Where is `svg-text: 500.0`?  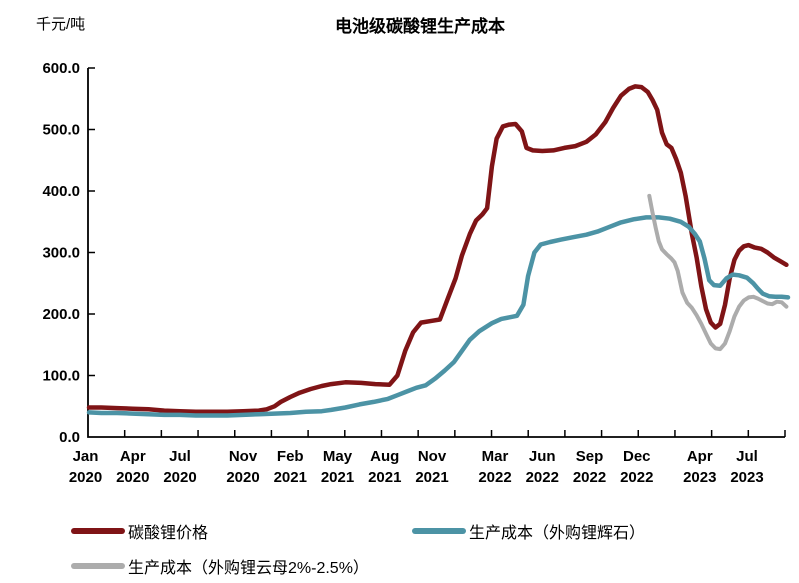 svg-text: 500.0 is located at coordinates (61, 130).